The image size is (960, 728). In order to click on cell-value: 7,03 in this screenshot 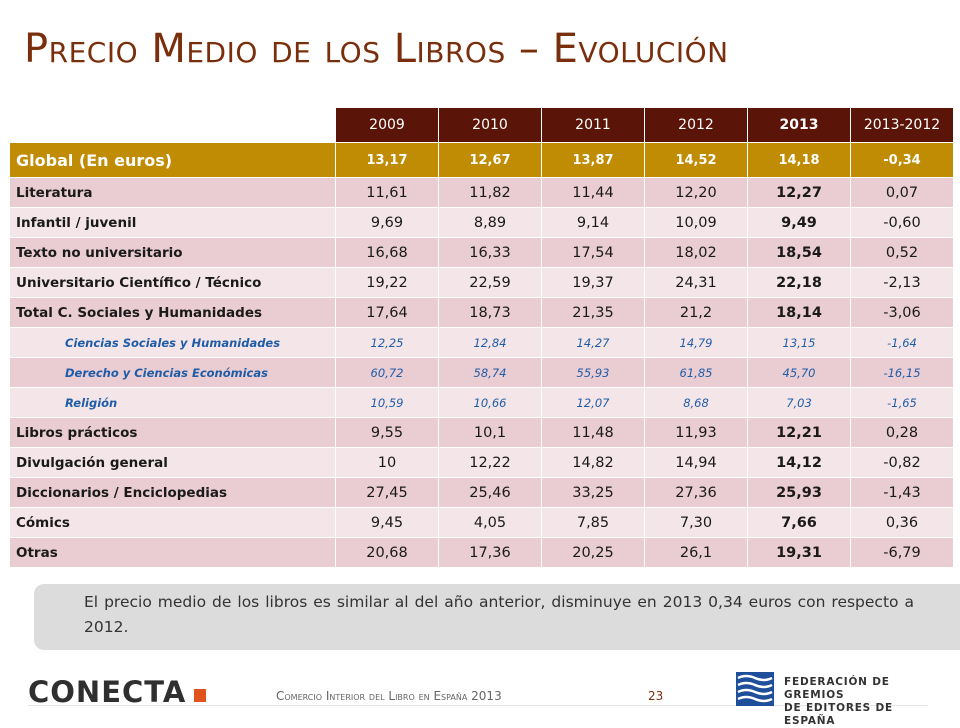, I will do `click(799, 403)`.